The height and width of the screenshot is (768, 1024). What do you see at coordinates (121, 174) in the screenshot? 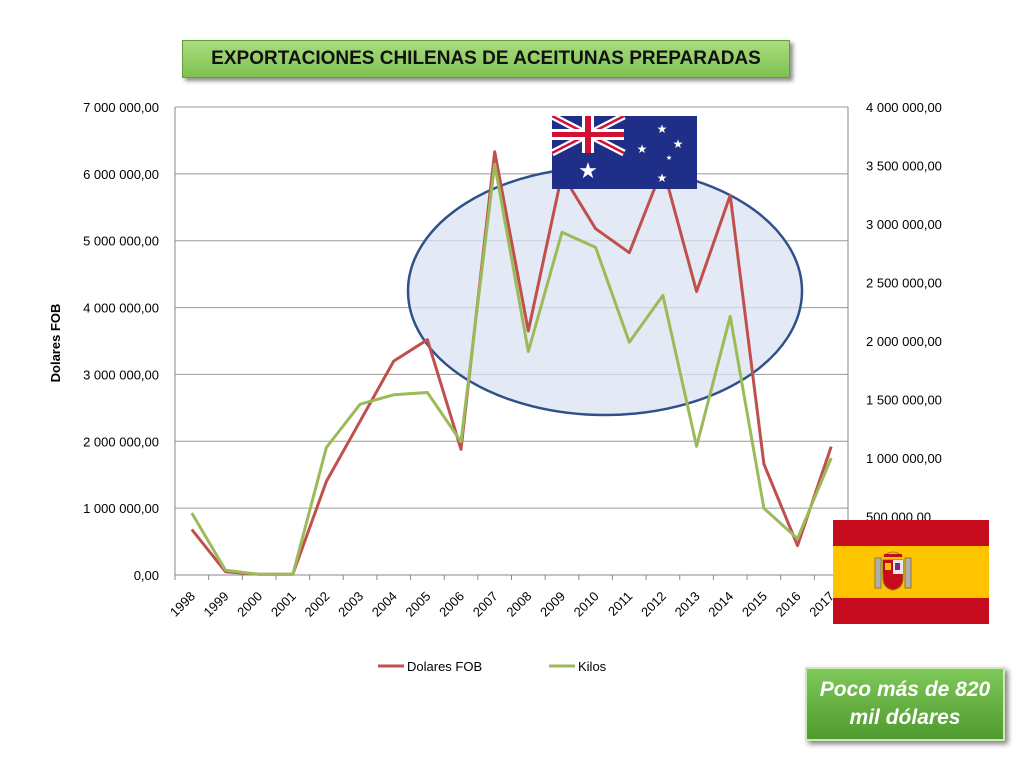
I see `y-tick-label-left: 6 000 000,00` at bounding box center [121, 174].